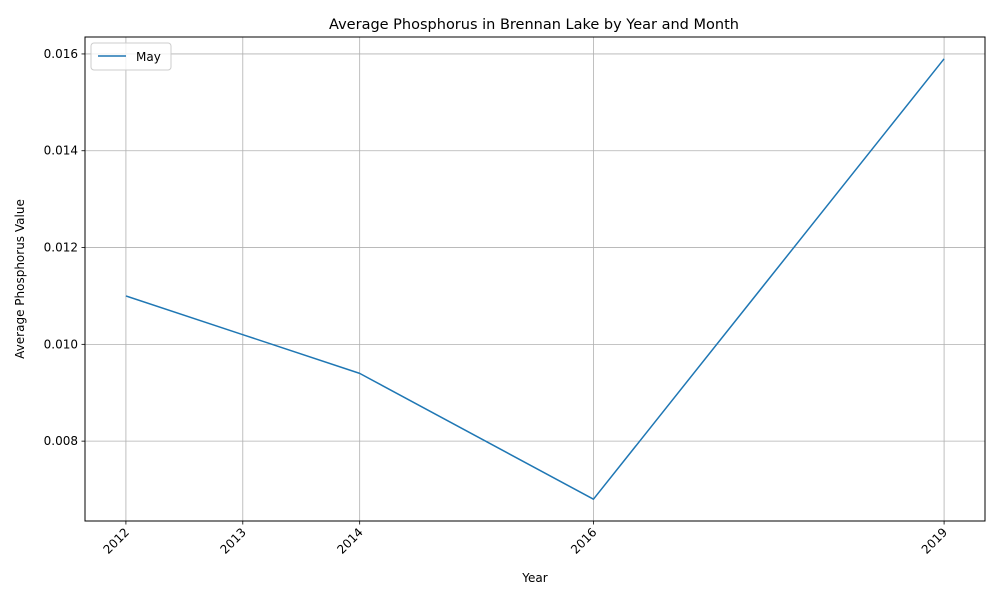  What do you see at coordinates (61, 441) in the screenshot?
I see `y-tick-label: 0.008` at bounding box center [61, 441].